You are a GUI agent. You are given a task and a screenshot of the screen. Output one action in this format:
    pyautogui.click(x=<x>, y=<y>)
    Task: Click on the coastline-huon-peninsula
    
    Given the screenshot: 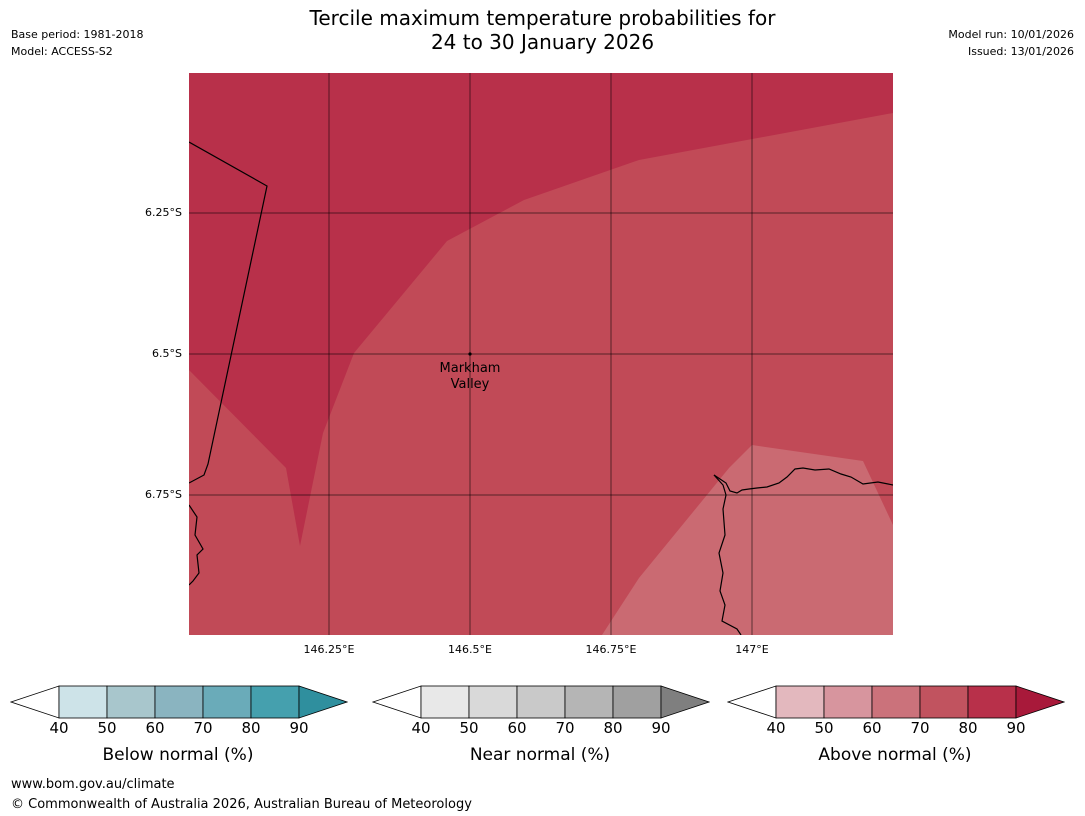 What is the action you would take?
    pyautogui.click(x=803, y=480)
    